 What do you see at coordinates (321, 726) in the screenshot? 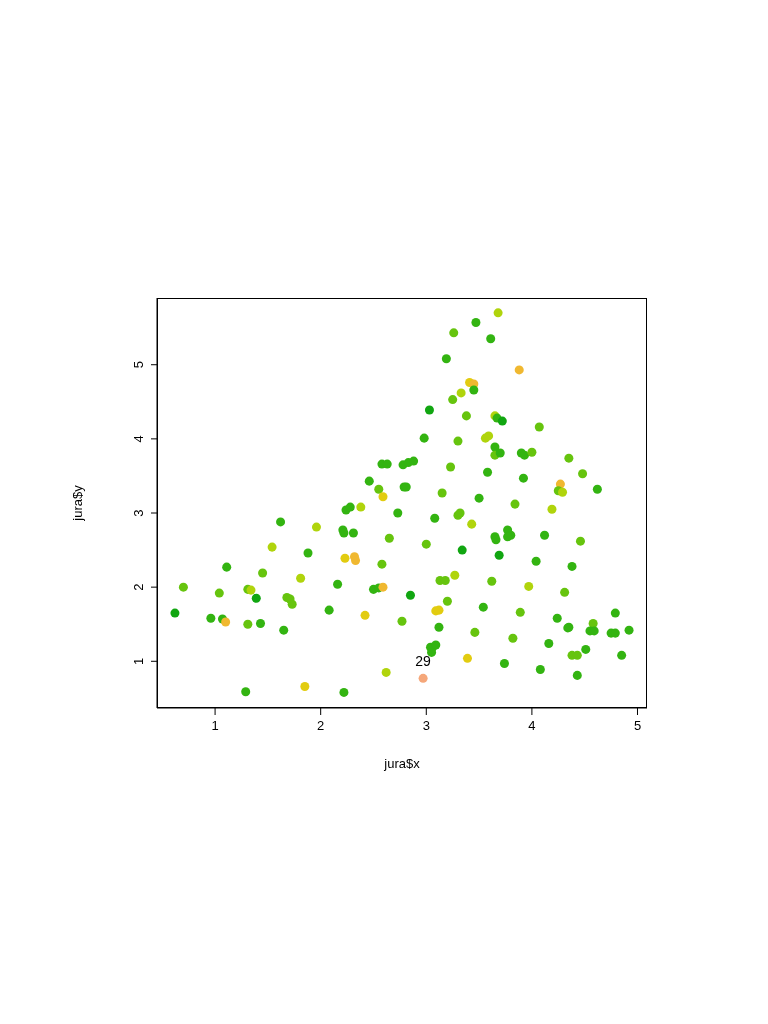
I see `x-tick-label: 2` at bounding box center [321, 726].